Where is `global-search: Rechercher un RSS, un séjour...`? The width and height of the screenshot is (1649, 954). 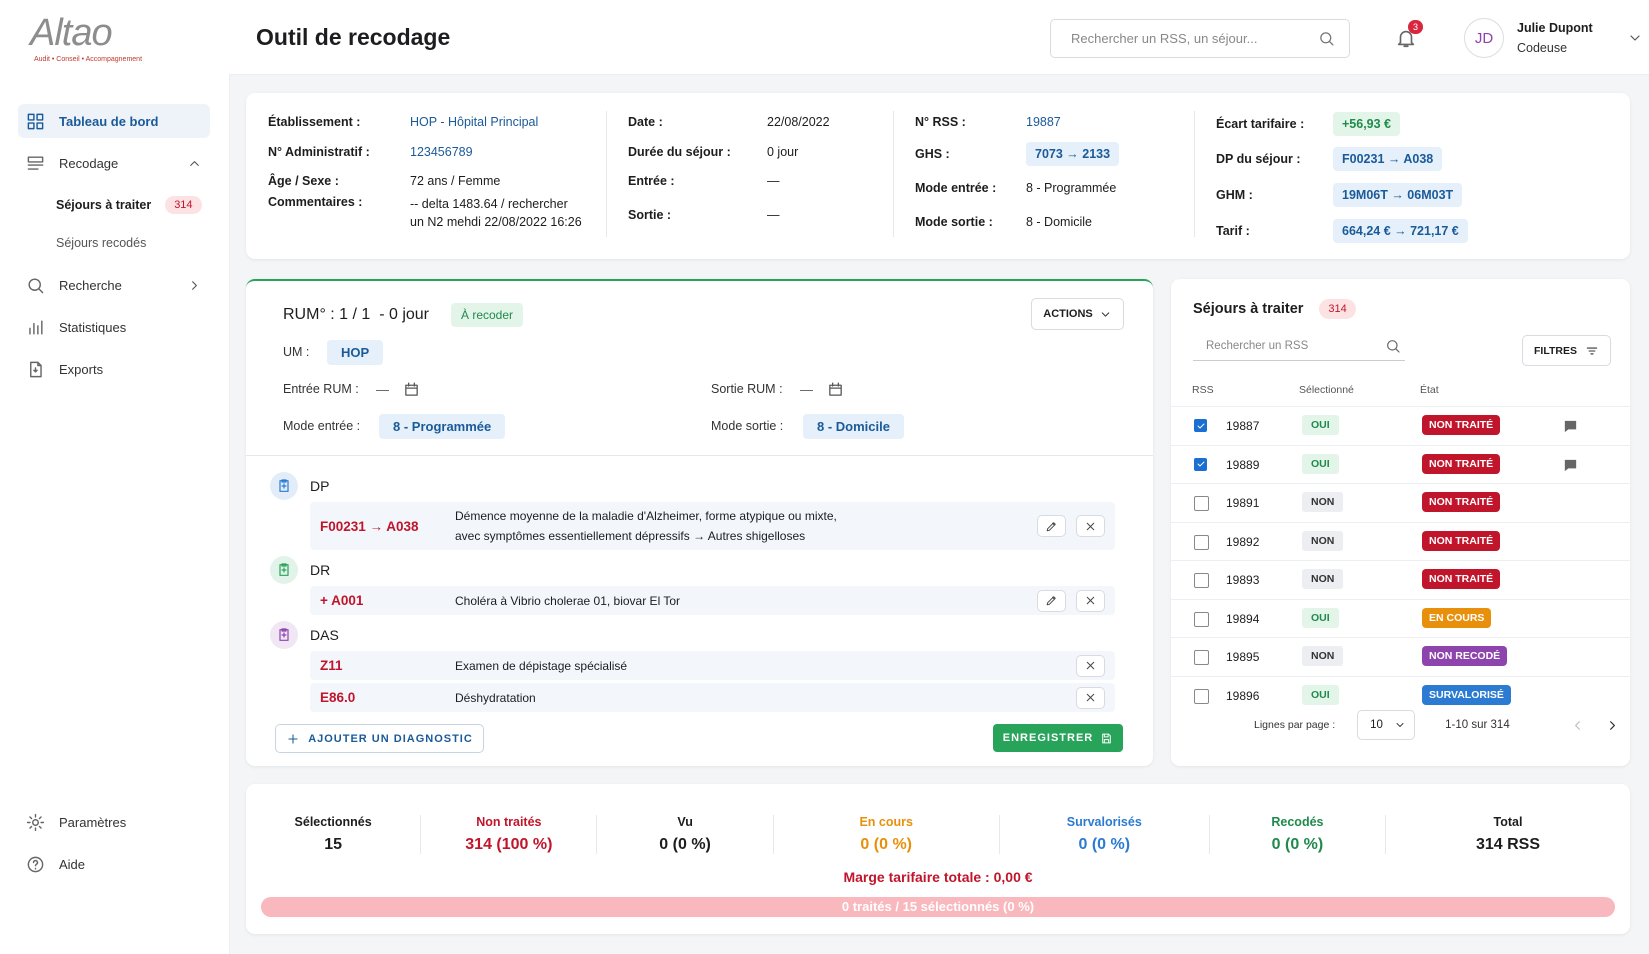 global-search: Rechercher un RSS, un séjour... is located at coordinates (1200, 38).